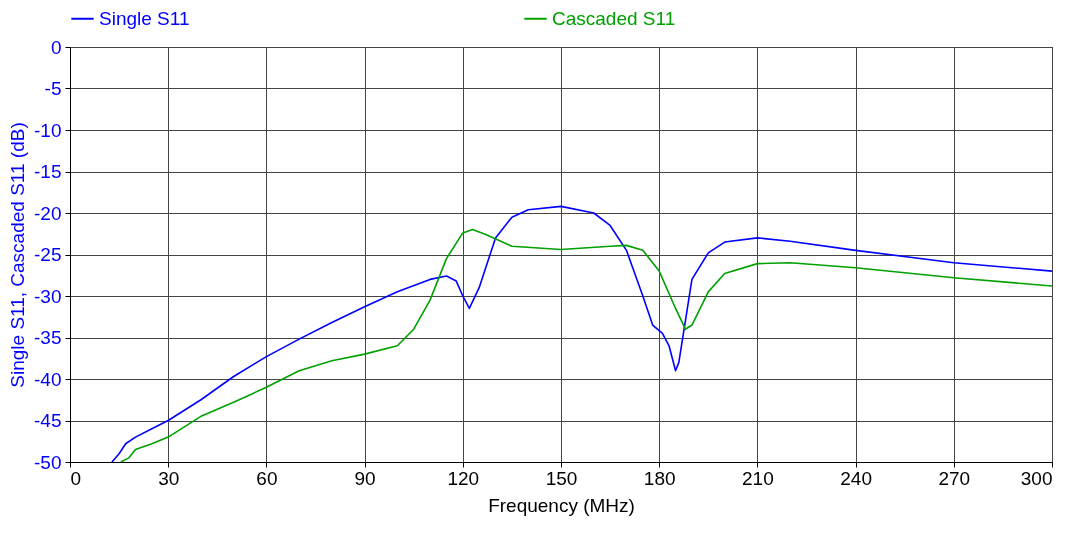 This screenshot has height=534, width=1092. Describe the element at coordinates (48, 420) in the screenshot. I see `y-tick-label: -45` at that location.